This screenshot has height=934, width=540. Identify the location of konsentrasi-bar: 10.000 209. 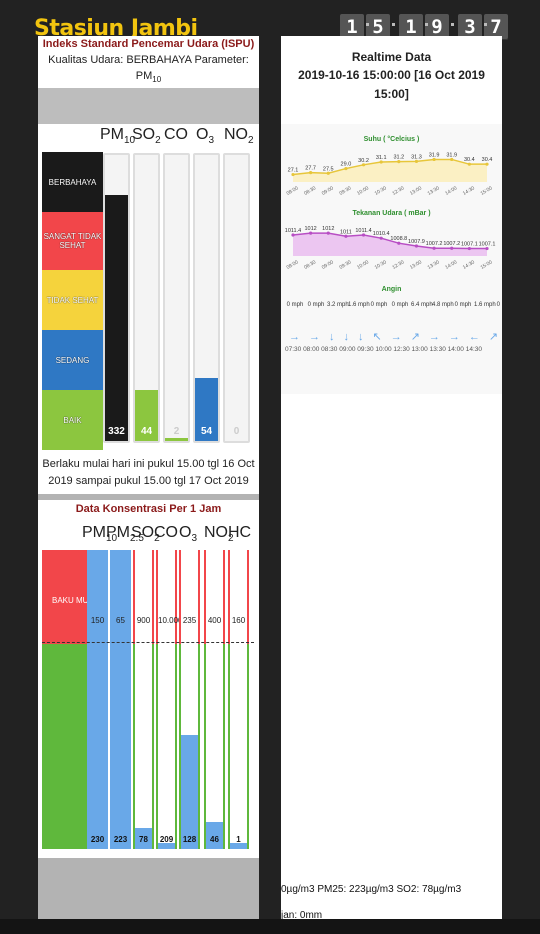
(169, 699).